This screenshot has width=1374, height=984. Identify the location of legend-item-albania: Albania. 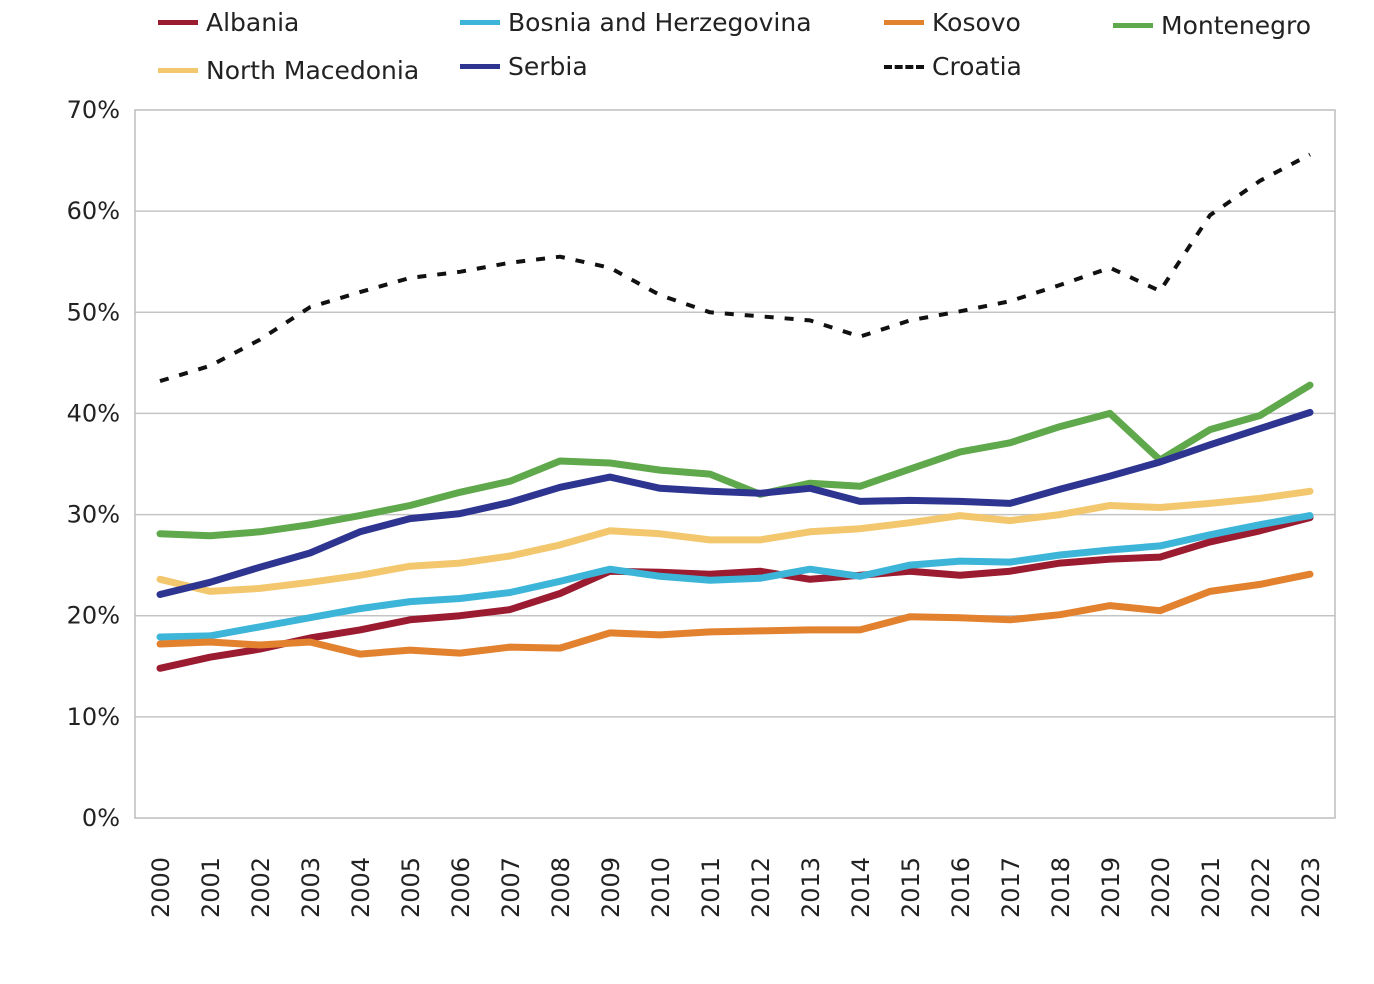
(228, 22).